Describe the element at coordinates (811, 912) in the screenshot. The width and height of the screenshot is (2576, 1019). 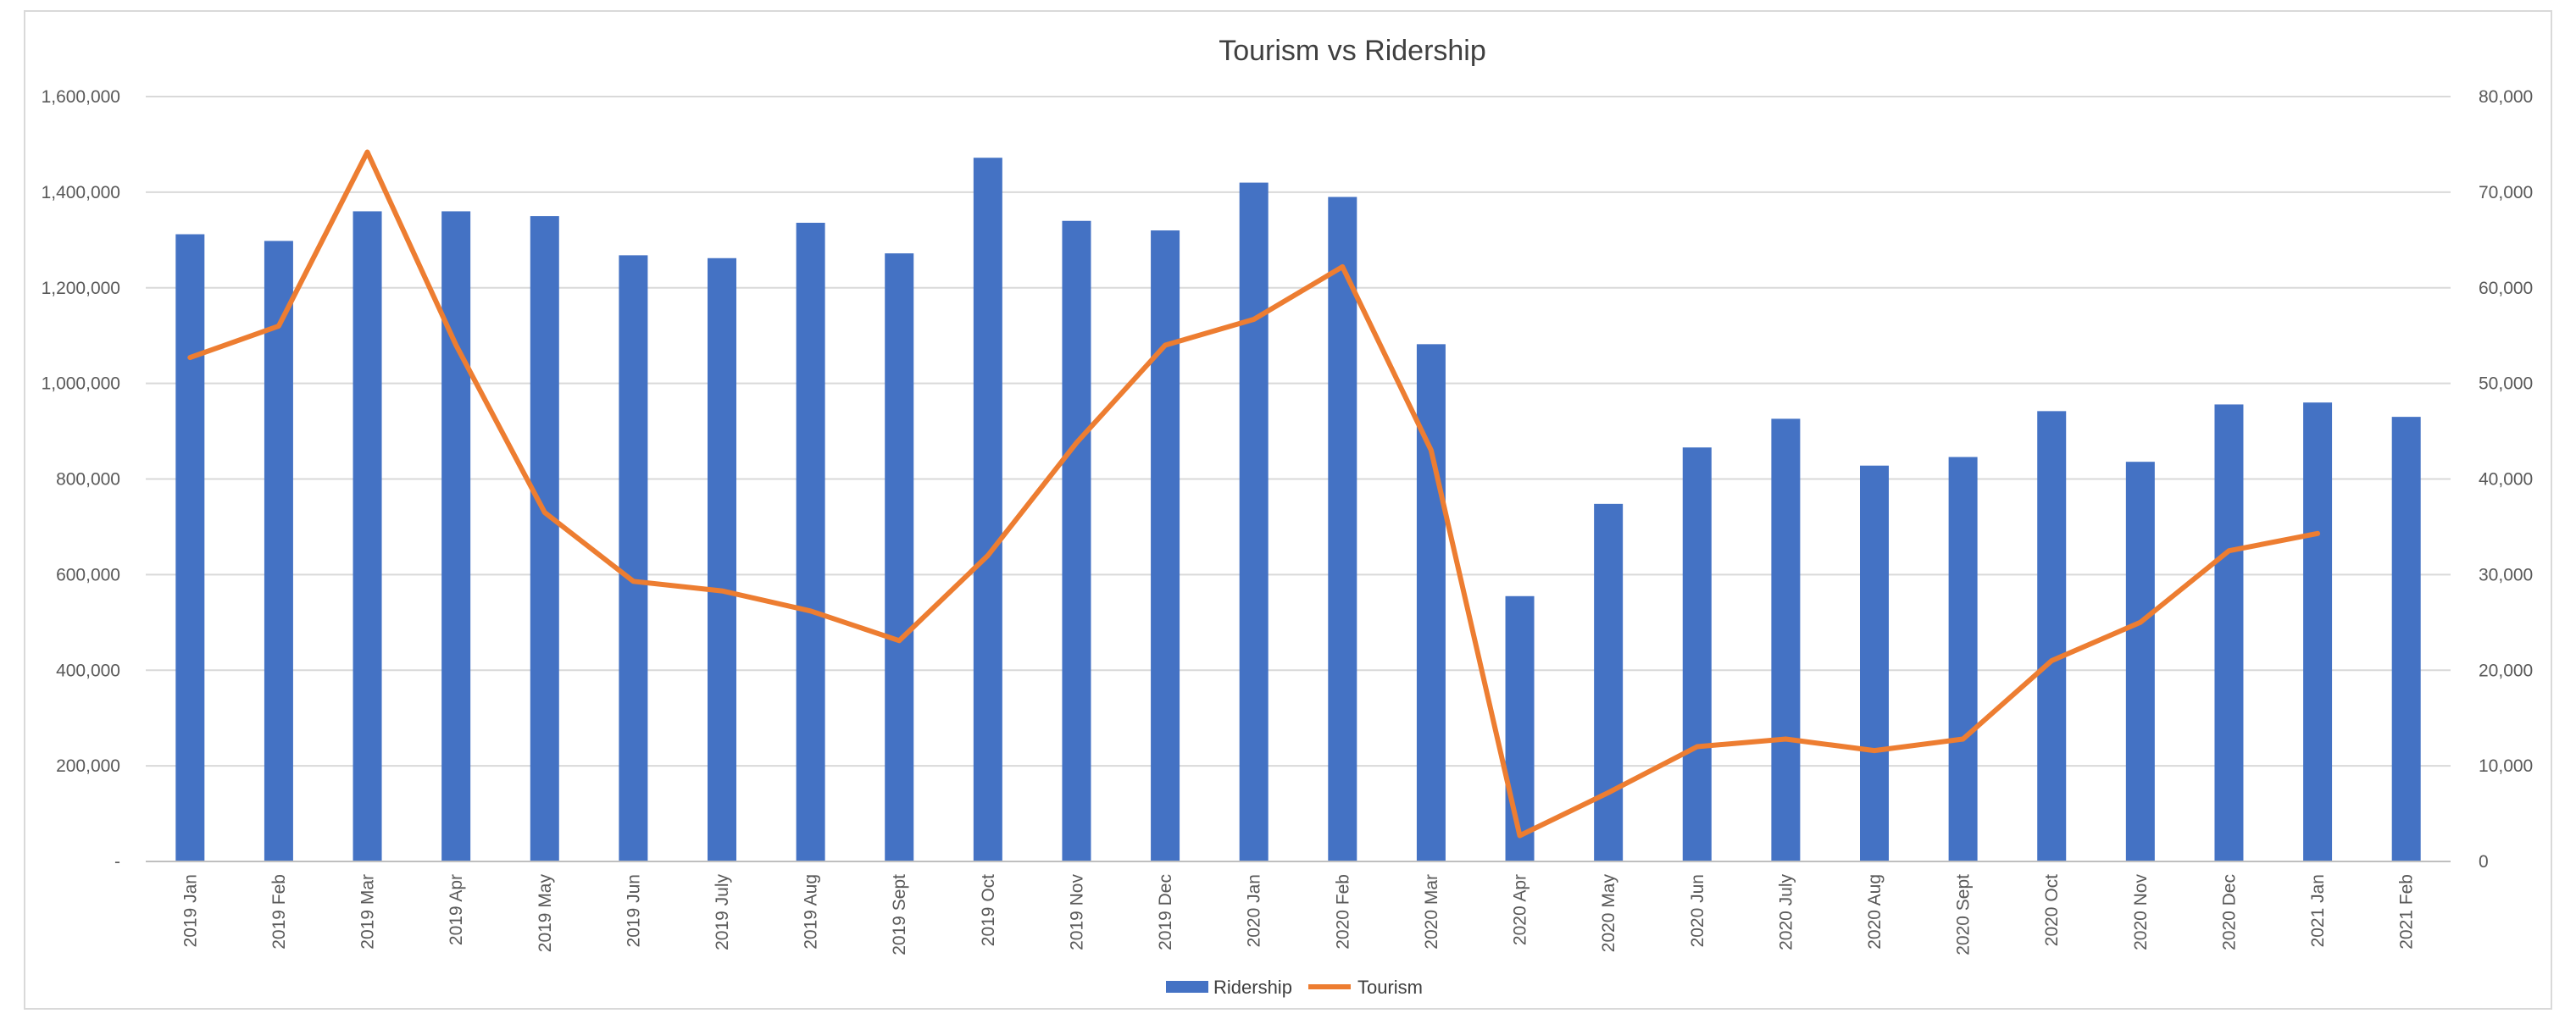
I see `x-tick-label: 2019 Aug` at that location.